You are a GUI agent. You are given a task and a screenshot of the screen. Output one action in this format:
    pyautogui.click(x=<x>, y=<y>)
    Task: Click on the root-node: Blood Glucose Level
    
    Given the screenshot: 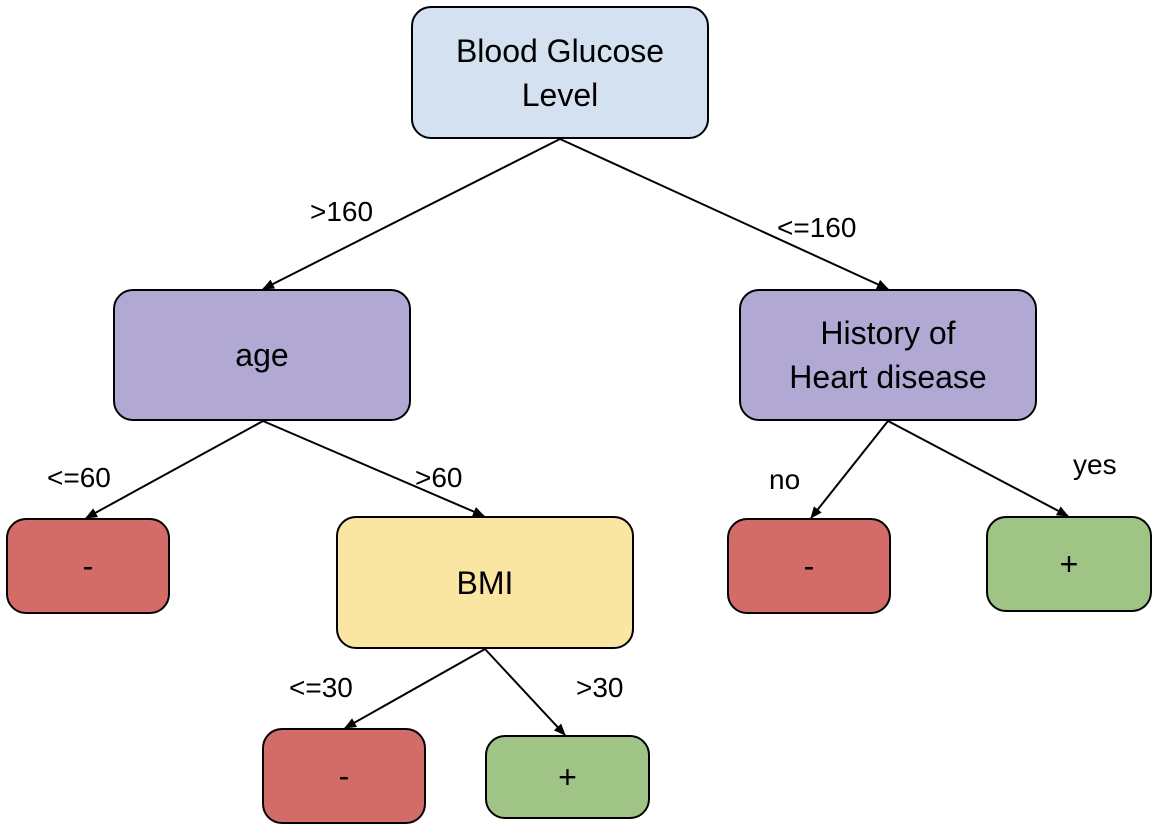 What is the action you would take?
    pyautogui.click(x=560, y=72)
    